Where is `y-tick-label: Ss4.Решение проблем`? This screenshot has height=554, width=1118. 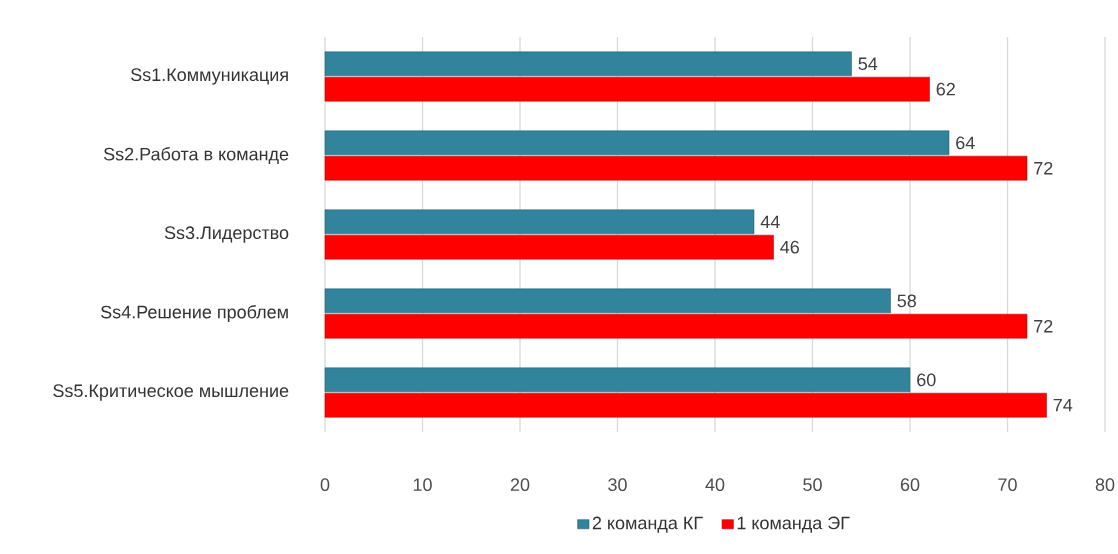 y-tick-label: Ss4.Решение проблем is located at coordinates (194, 313).